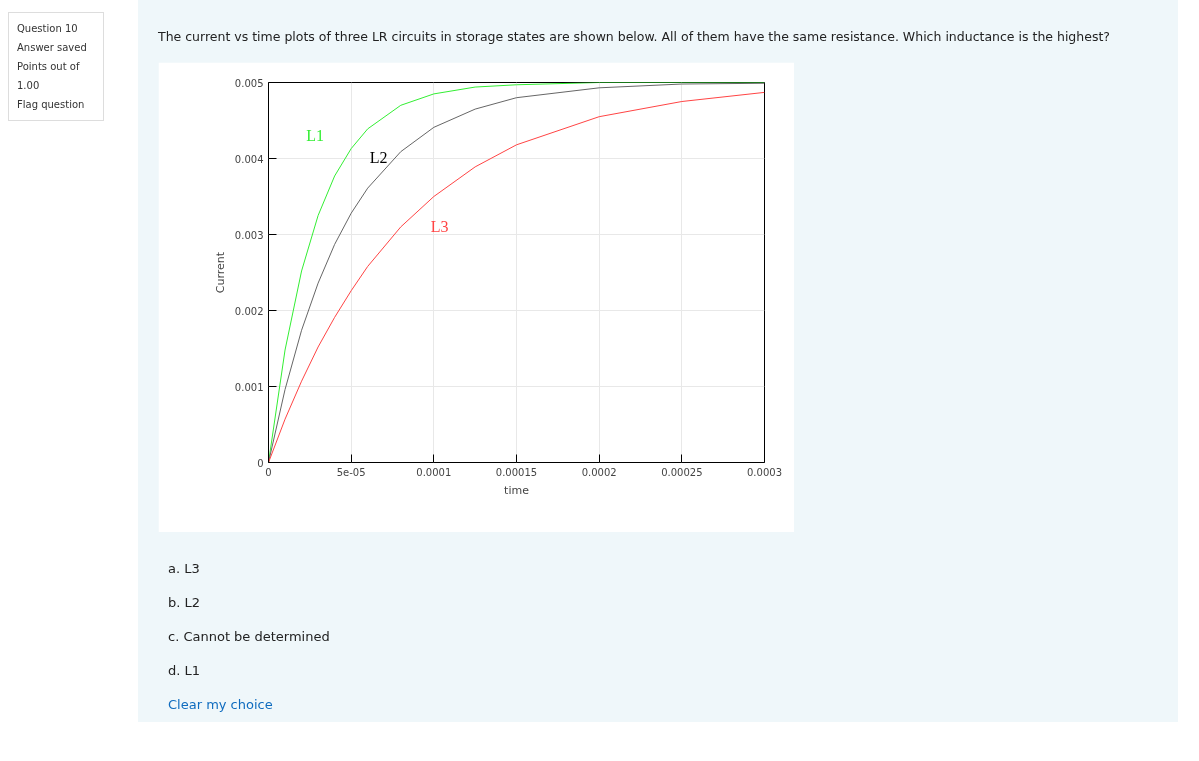 Image resolution: width=1199 pixels, height=761 pixels. What do you see at coordinates (249, 159) in the screenshot?
I see `y-tick-label: 0.004` at bounding box center [249, 159].